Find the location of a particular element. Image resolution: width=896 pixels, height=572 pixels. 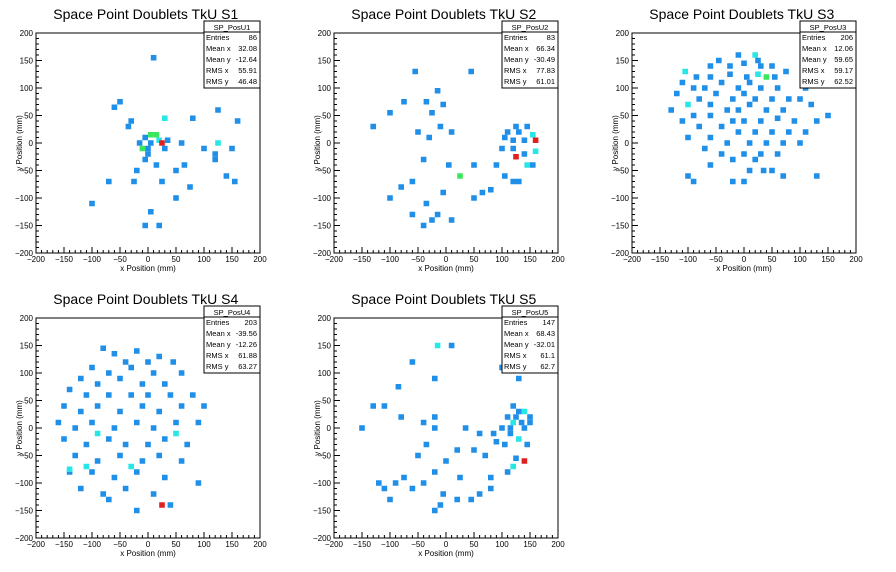

stats-value: 61.88 is located at coordinates (247, 355).